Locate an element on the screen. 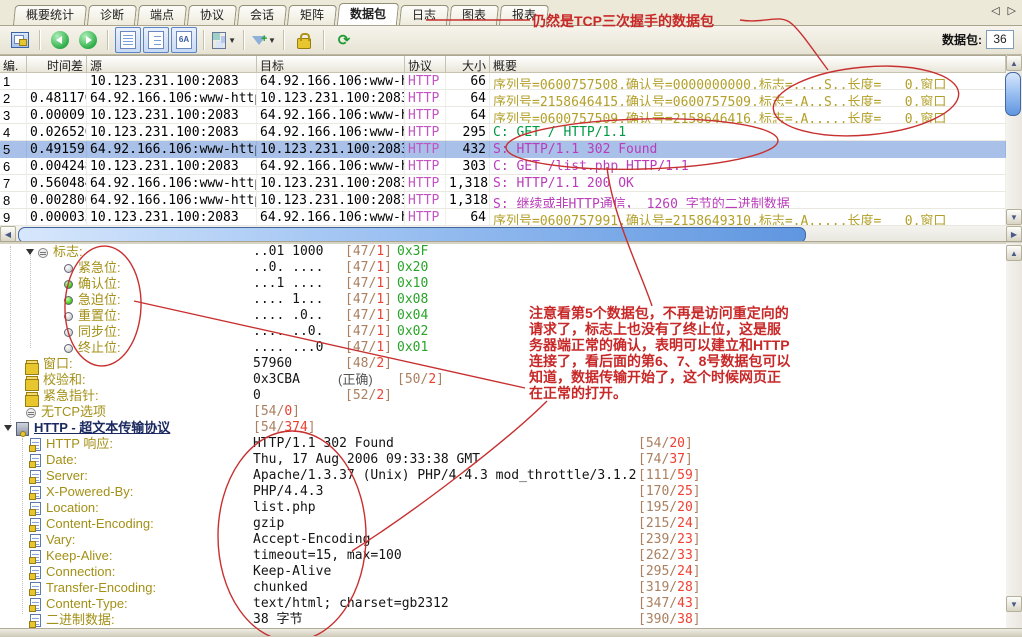  refresh-icon: ⟳ is located at coordinates (344, 40).